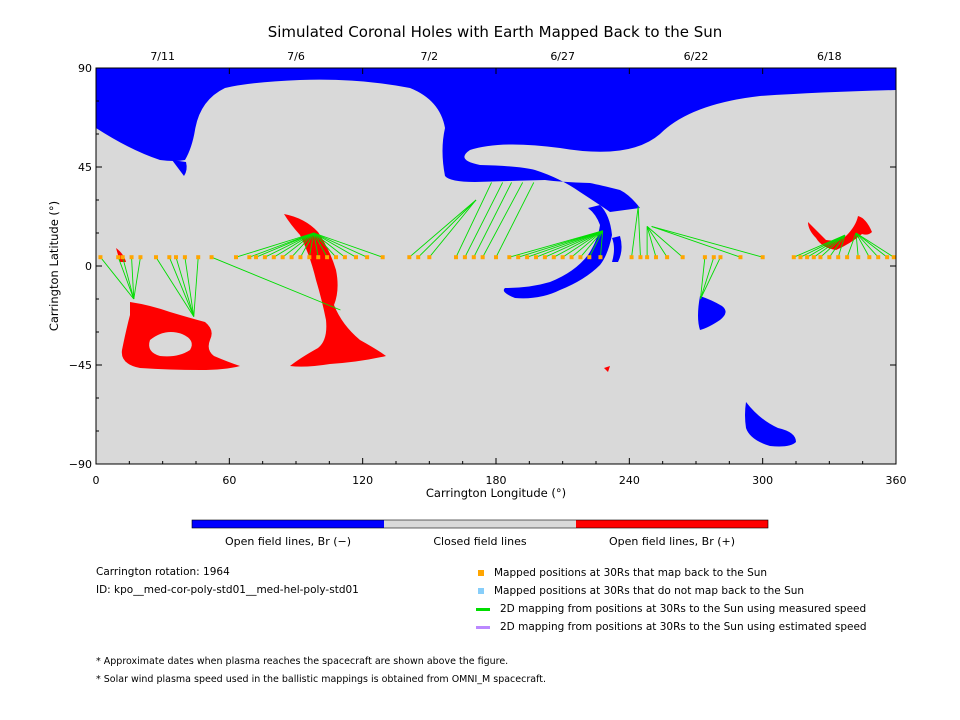  What do you see at coordinates (496, 480) in the screenshot?
I see `x-tick-label-3: 180` at bounding box center [496, 480].